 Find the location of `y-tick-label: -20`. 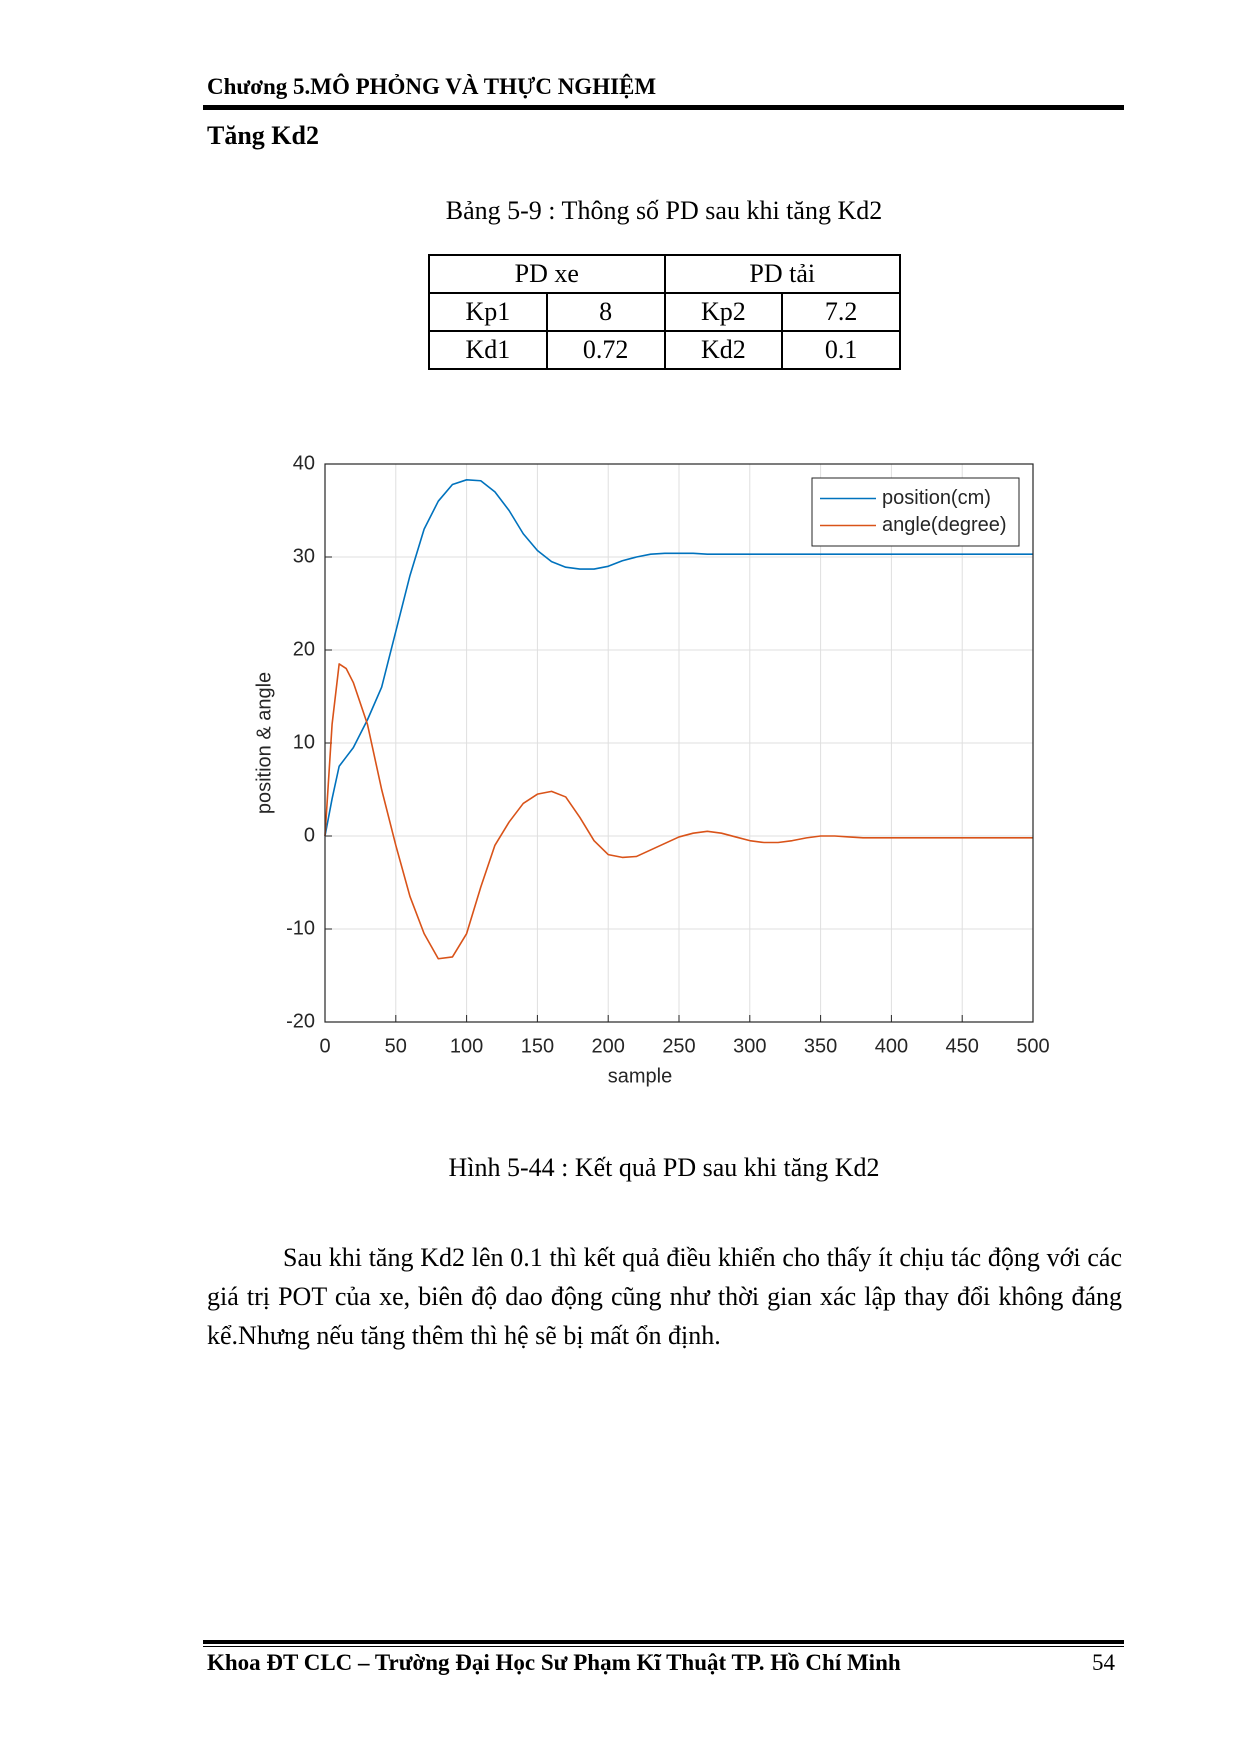

y-tick-label: -20 is located at coordinates (300, 1021).